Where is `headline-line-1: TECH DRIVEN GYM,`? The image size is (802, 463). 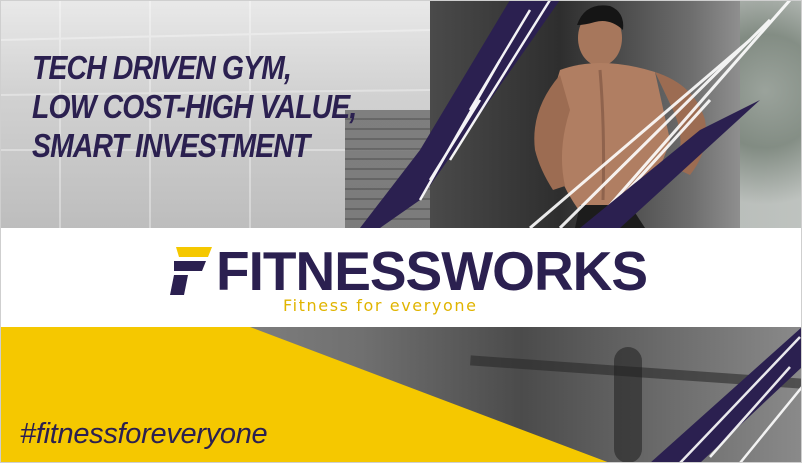 headline-line-1: TECH DRIVEN GYM, is located at coordinates (162, 67).